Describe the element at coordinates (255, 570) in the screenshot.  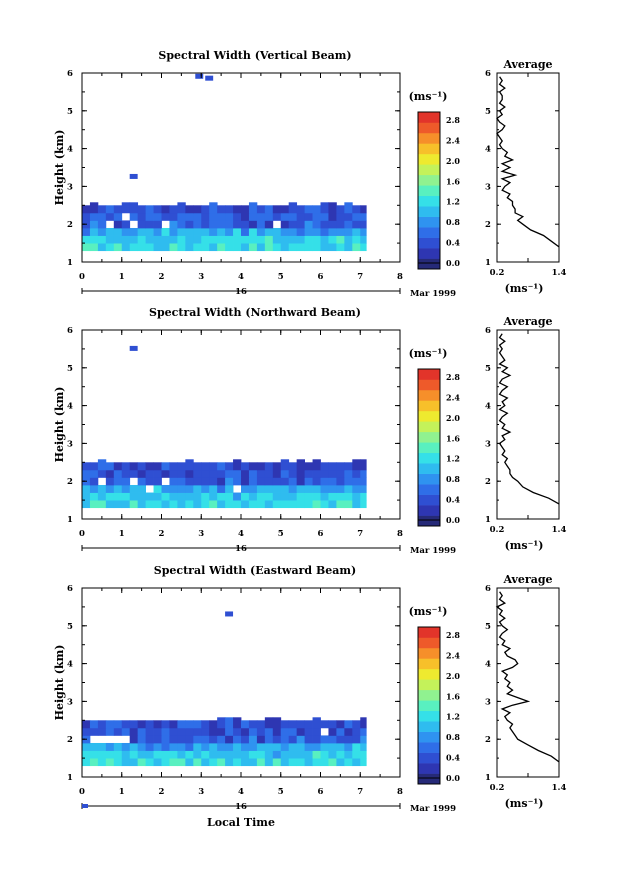
I see `plot-title: Spectral Width (Eastward Beam)` at that location.